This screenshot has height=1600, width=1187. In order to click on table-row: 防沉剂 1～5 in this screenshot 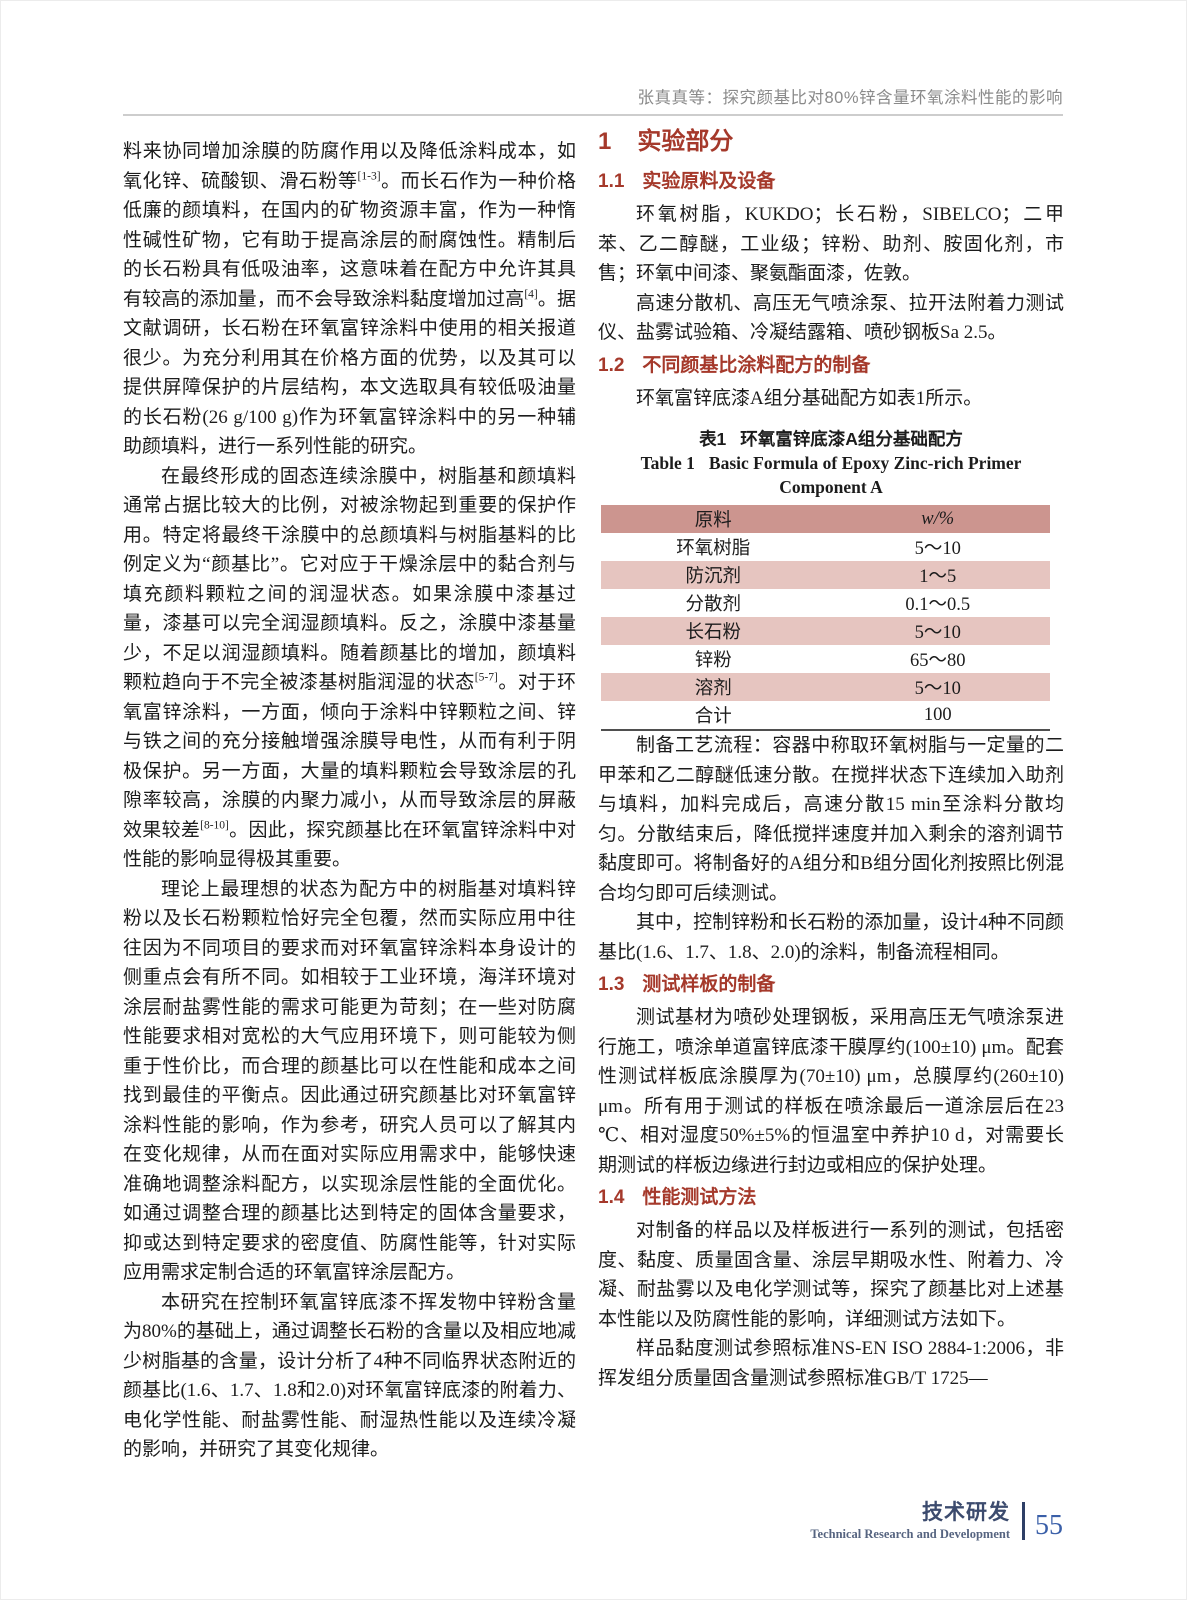, I will do `click(825, 575)`.